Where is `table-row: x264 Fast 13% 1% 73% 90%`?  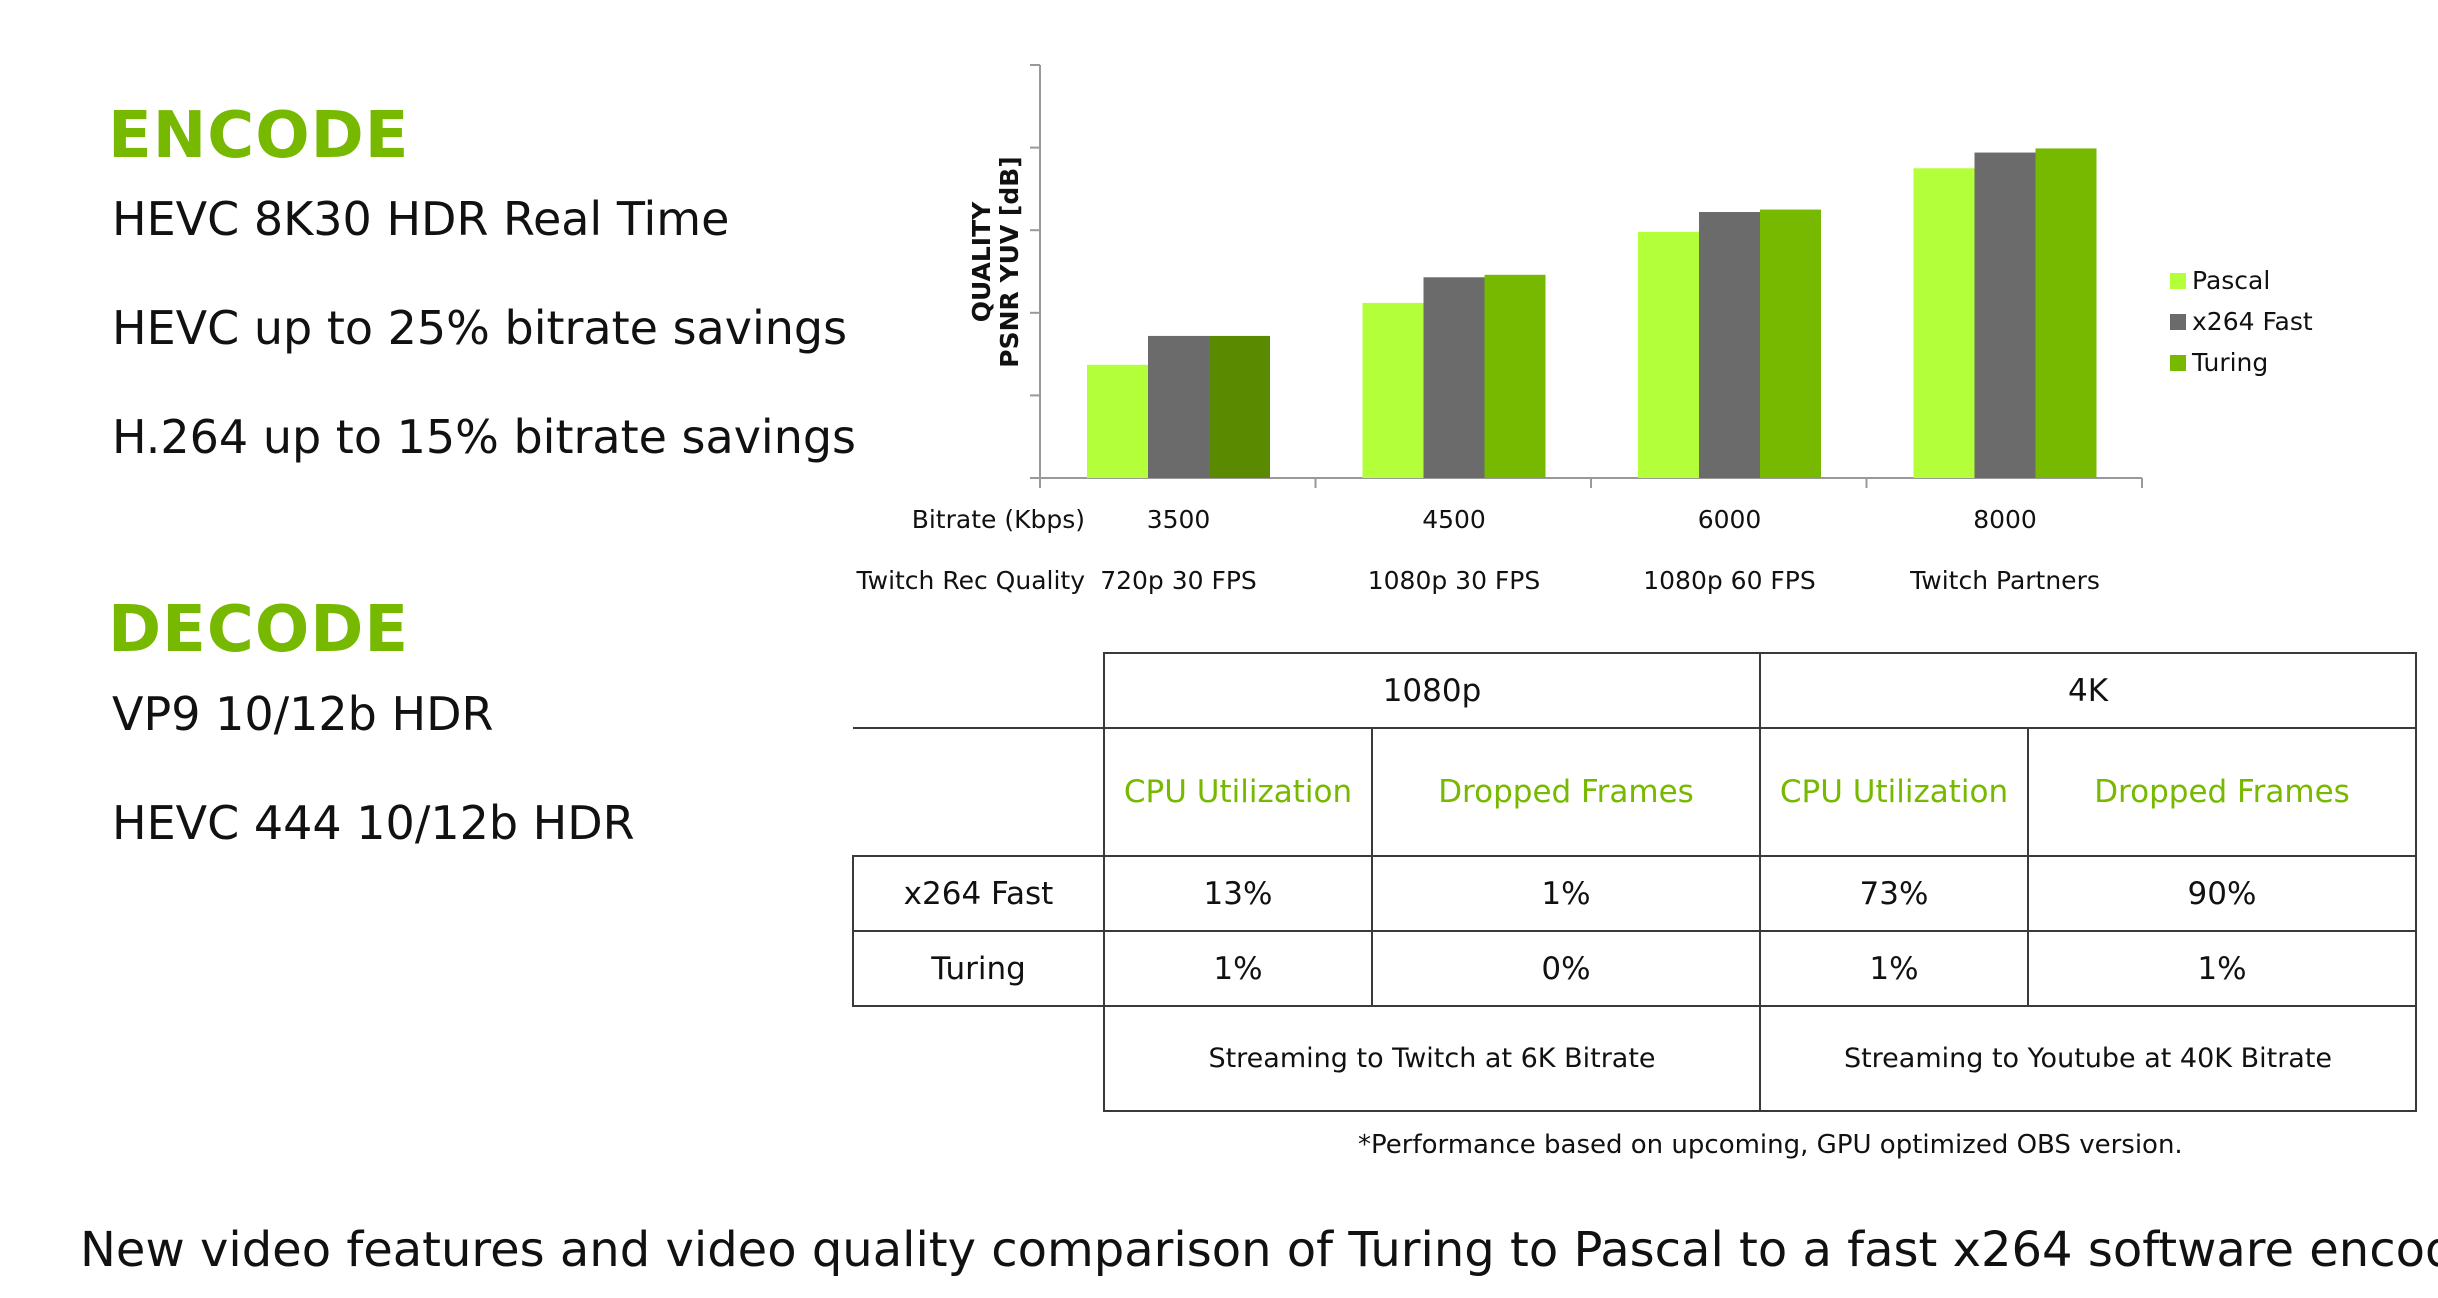 table-row: x264 Fast 13% 1% 73% 90% is located at coordinates (1634, 893).